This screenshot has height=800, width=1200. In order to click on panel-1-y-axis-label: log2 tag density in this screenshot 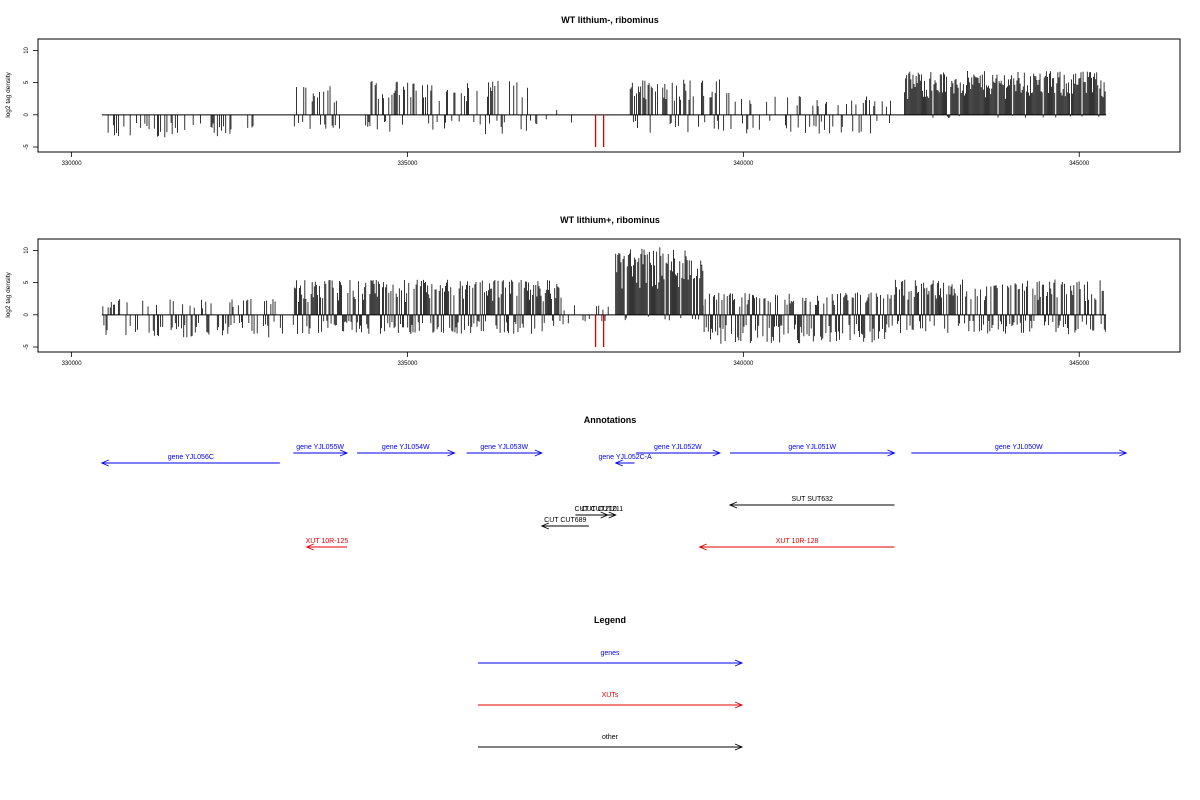, I will do `click(8, 94)`.